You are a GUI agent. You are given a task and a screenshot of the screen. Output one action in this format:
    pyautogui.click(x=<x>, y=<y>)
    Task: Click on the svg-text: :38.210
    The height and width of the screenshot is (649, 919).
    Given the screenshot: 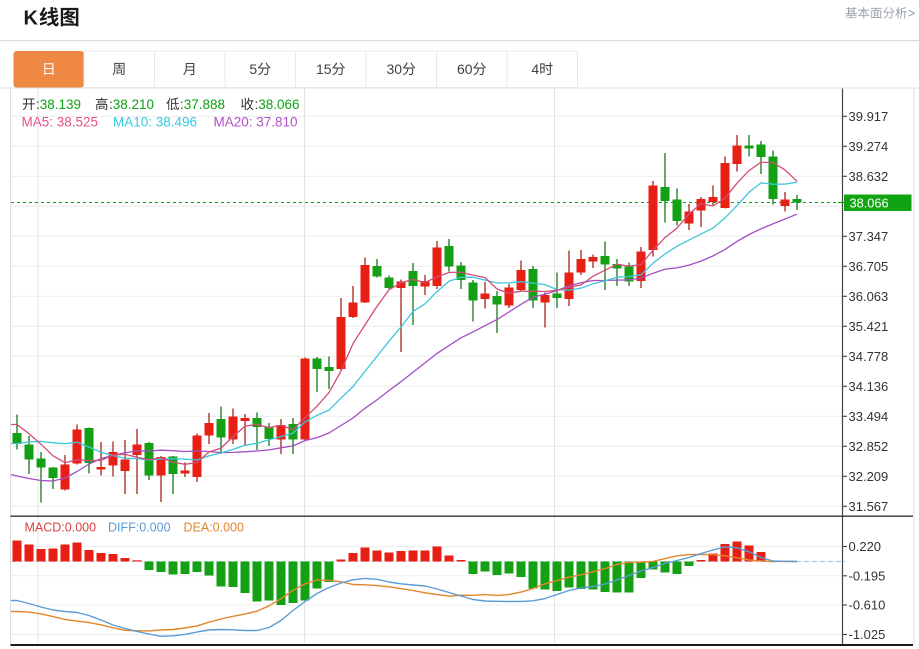 What is the action you would take?
    pyautogui.click(x=131, y=104)
    